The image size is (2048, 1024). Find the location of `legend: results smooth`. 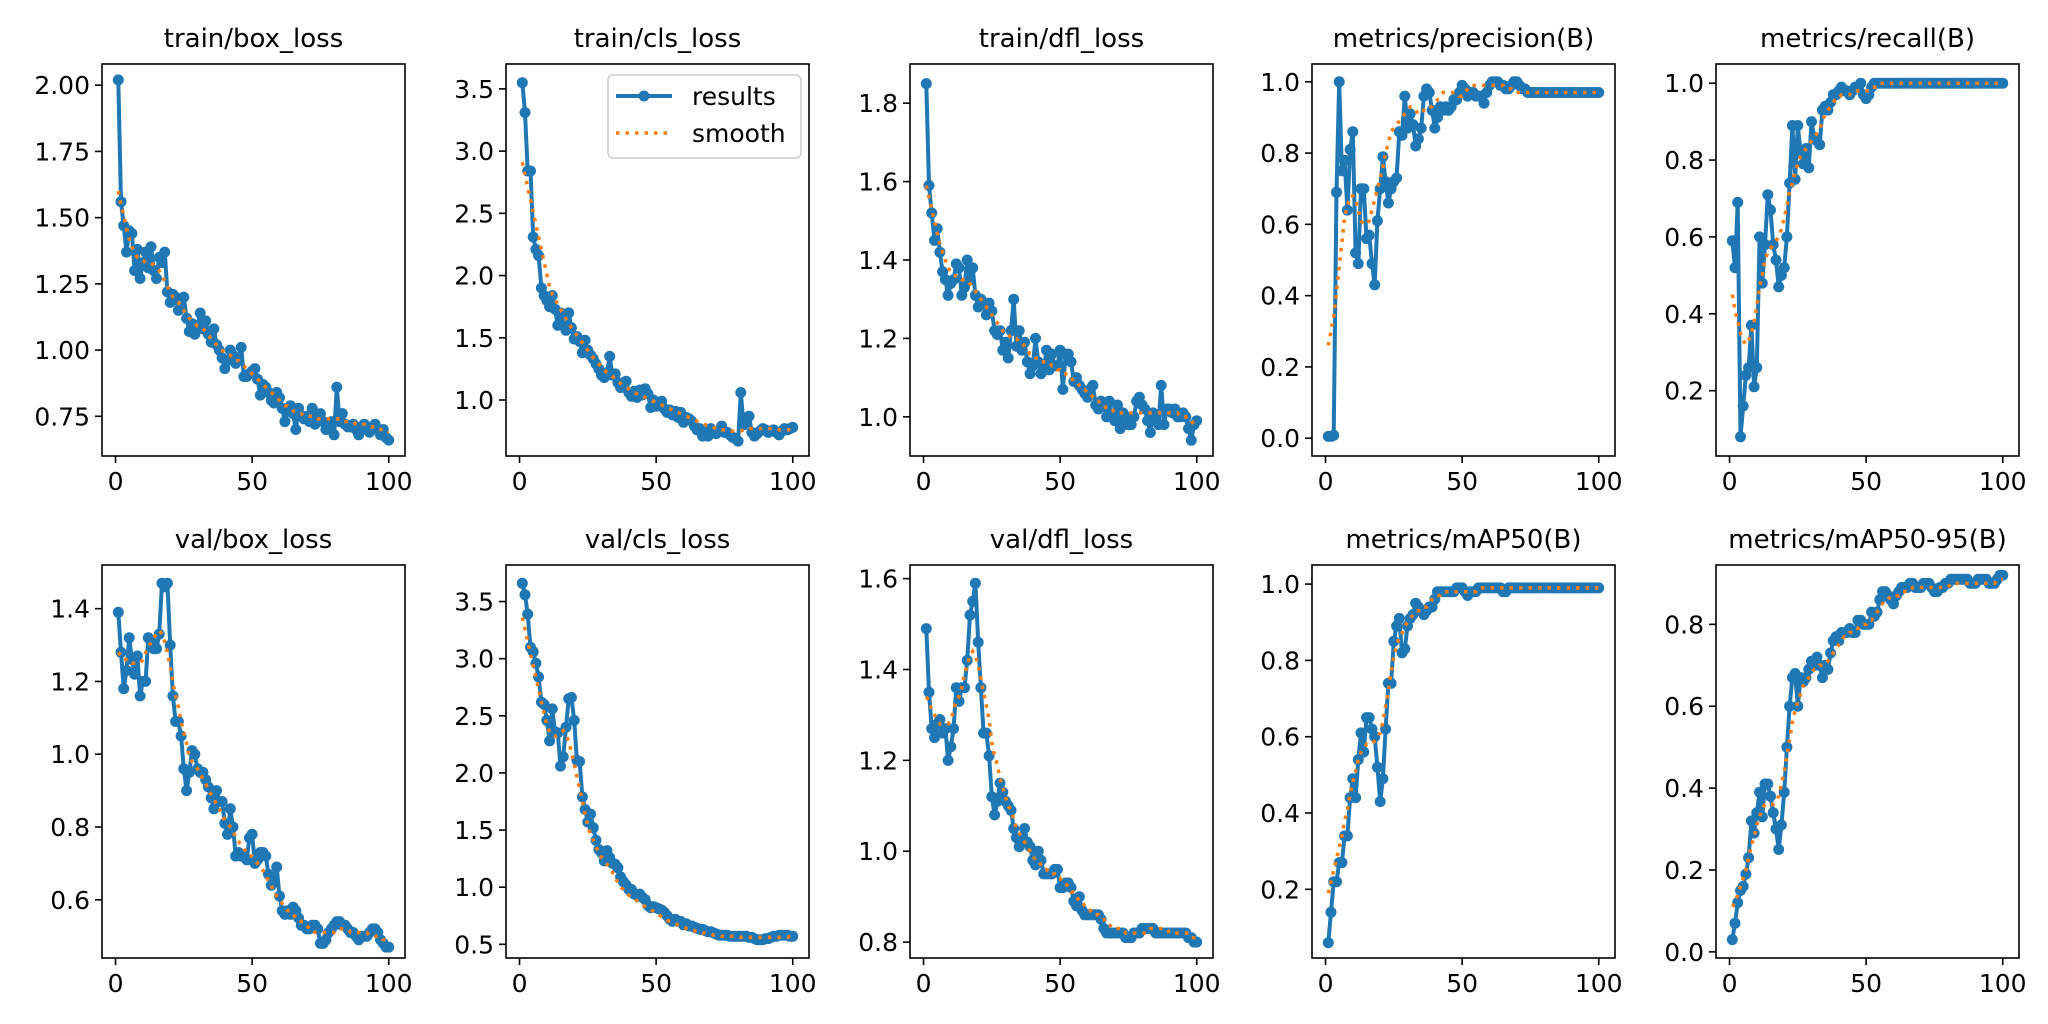

legend: results smooth is located at coordinates (704, 116).